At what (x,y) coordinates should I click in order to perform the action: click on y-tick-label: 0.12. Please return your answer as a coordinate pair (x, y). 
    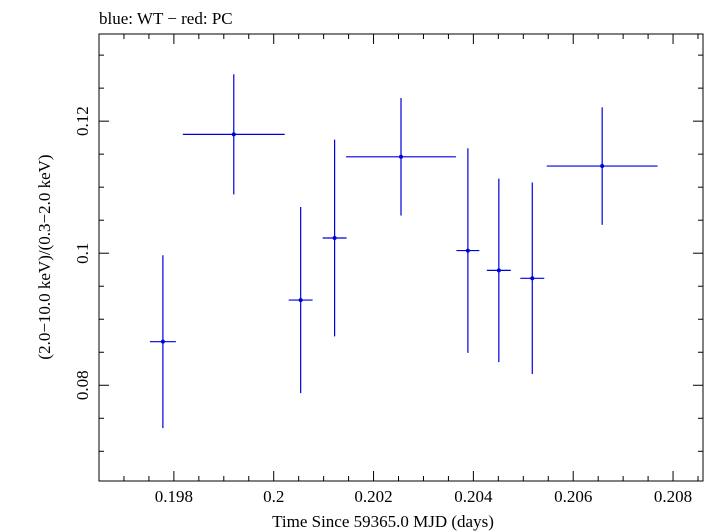
    Looking at the image, I should click on (82, 121).